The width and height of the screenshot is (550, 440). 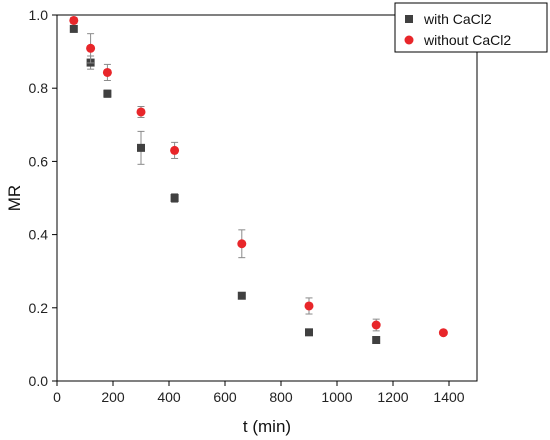 I want to click on y-tick-label: 0.2, so click(x=39, y=308).